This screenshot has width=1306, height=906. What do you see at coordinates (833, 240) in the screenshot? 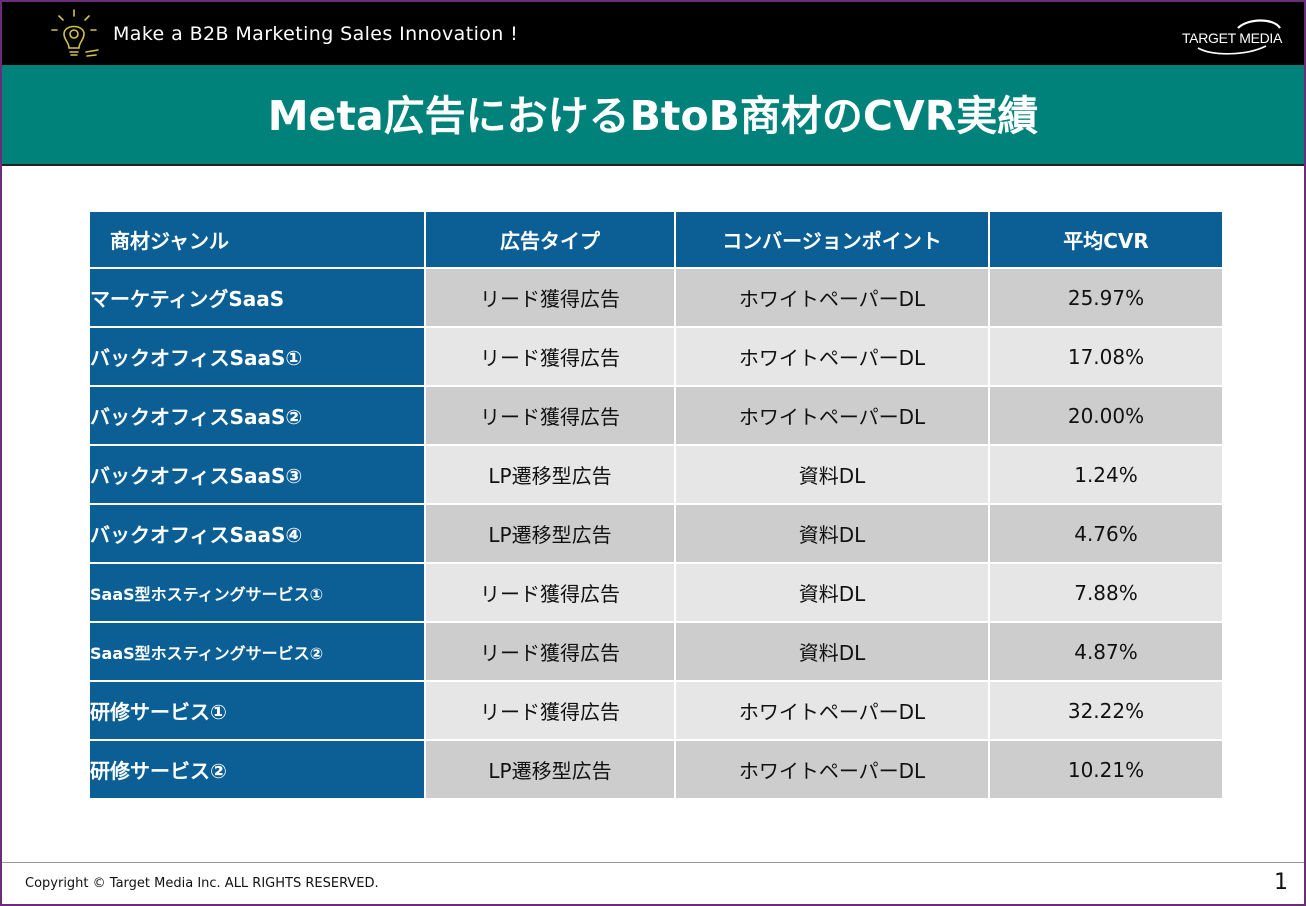
I see `column-header-cv-point: コンバージョンポイント` at bounding box center [833, 240].